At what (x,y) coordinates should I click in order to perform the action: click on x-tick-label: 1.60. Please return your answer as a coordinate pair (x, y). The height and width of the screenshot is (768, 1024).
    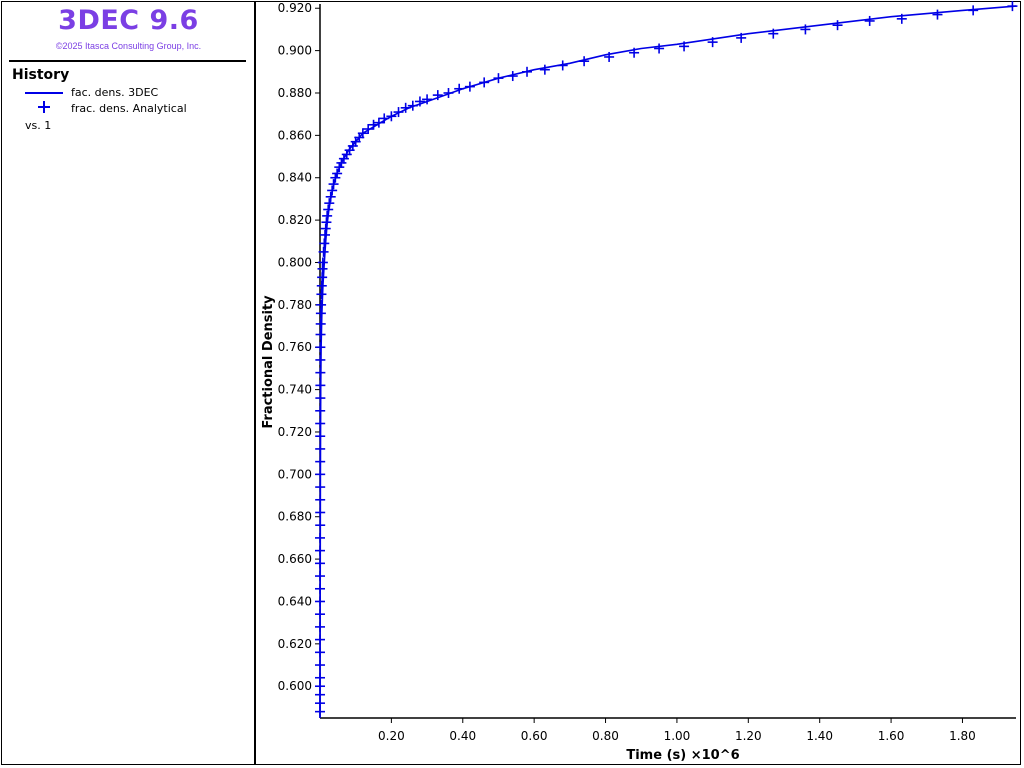
    Looking at the image, I should click on (891, 736).